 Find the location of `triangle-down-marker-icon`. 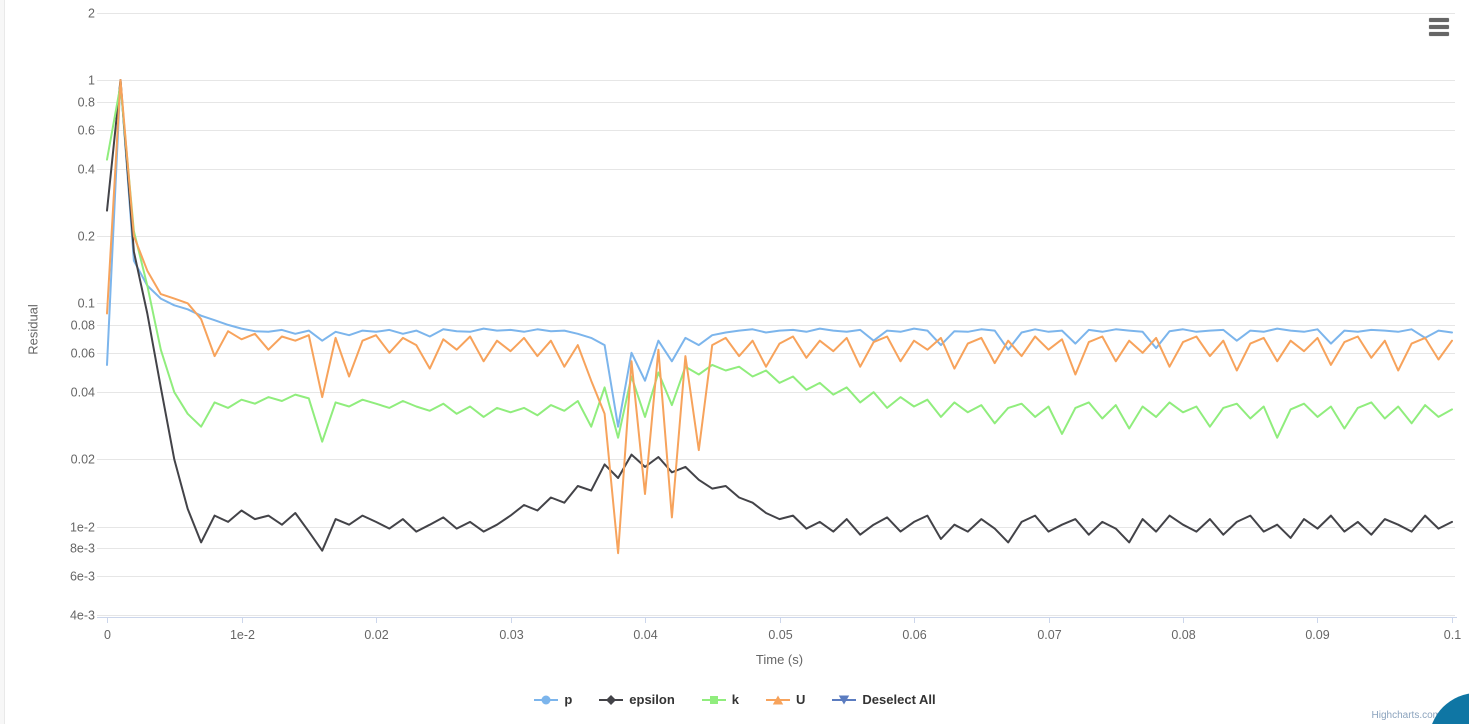

triangle-down-marker-icon is located at coordinates (844, 699).